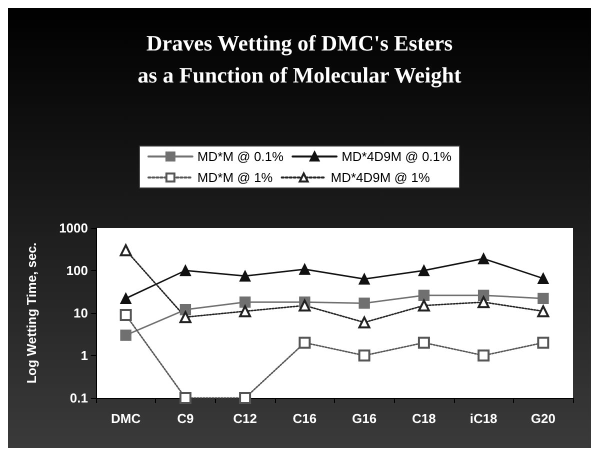 Image resolution: width=599 pixels, height=456 pixels. What do you see at coordinates (245, 418) in the screenshot?
I see `x-tick-label: C12` at bounding box center [245, 418].